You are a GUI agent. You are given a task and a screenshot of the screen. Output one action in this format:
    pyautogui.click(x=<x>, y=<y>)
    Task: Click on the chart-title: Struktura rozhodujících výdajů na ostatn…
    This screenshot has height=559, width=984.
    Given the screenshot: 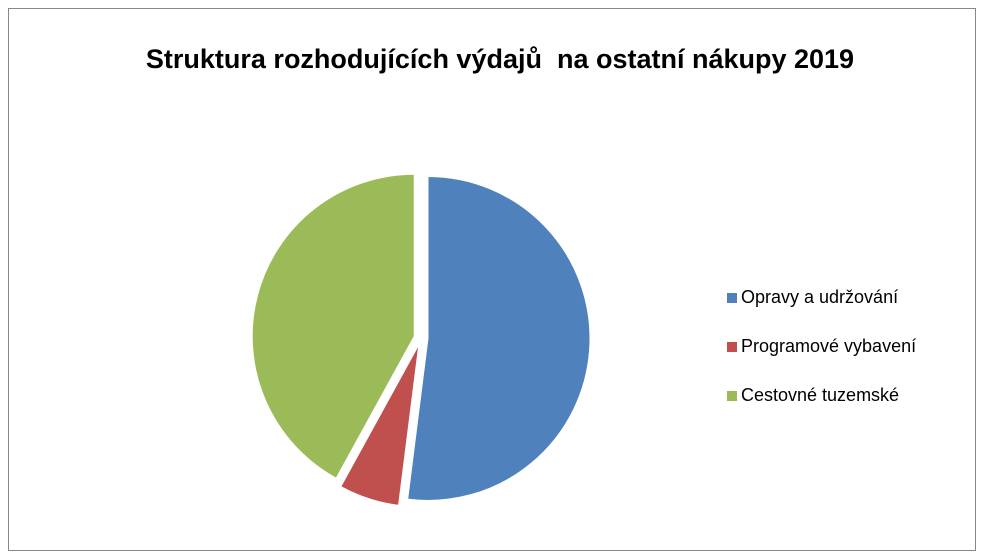 What is the action you would take?
    pyautogui.click(x=500, y=59)
    